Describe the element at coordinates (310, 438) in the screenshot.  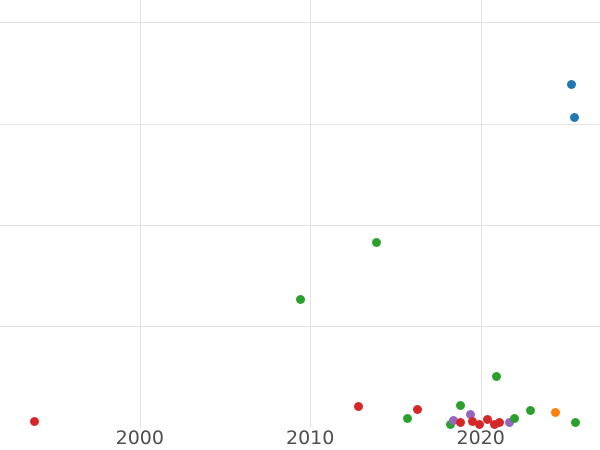
I see `x-tick-label-2010: 2010` at that location.